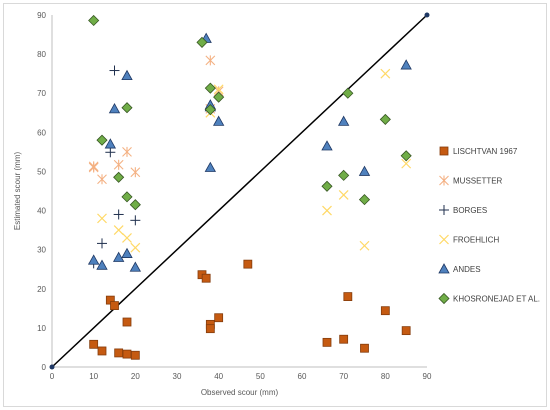  I want to click on x-tick-label: 60, so click(302, 376).